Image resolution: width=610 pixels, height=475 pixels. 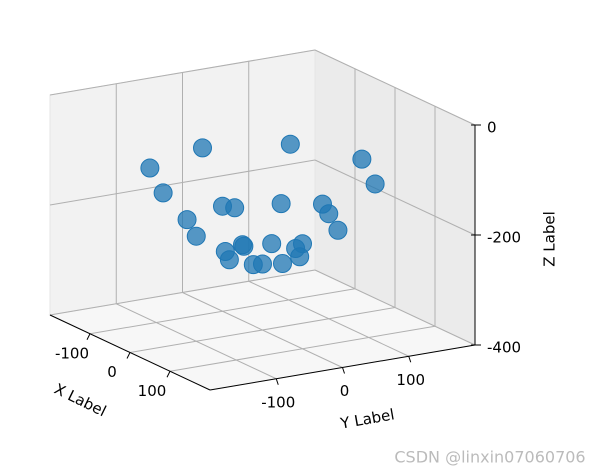 I want to click on x-tick-label: 100, so click(x=152, y=391).